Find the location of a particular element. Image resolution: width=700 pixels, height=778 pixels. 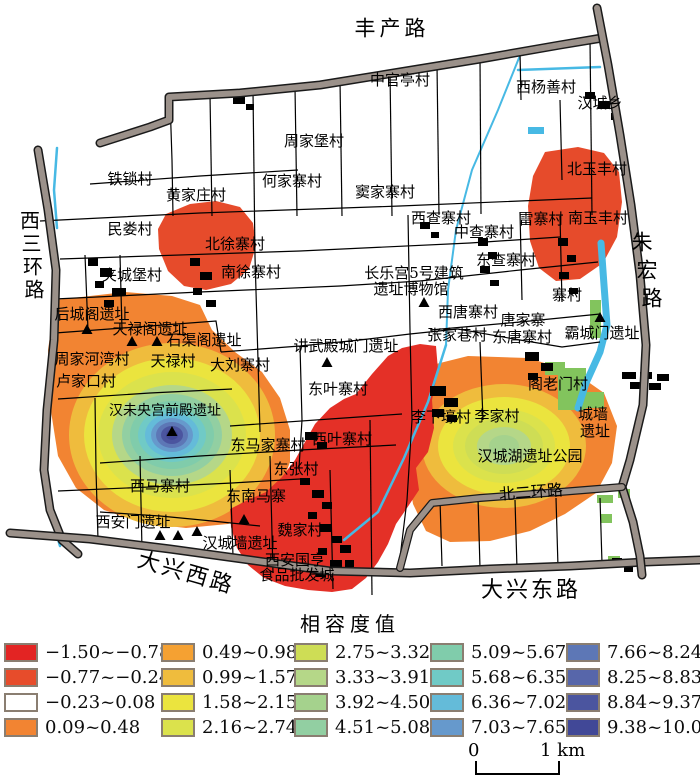

legend-range-label: −0.77~−0.24 is located at coordinates (108, 677).